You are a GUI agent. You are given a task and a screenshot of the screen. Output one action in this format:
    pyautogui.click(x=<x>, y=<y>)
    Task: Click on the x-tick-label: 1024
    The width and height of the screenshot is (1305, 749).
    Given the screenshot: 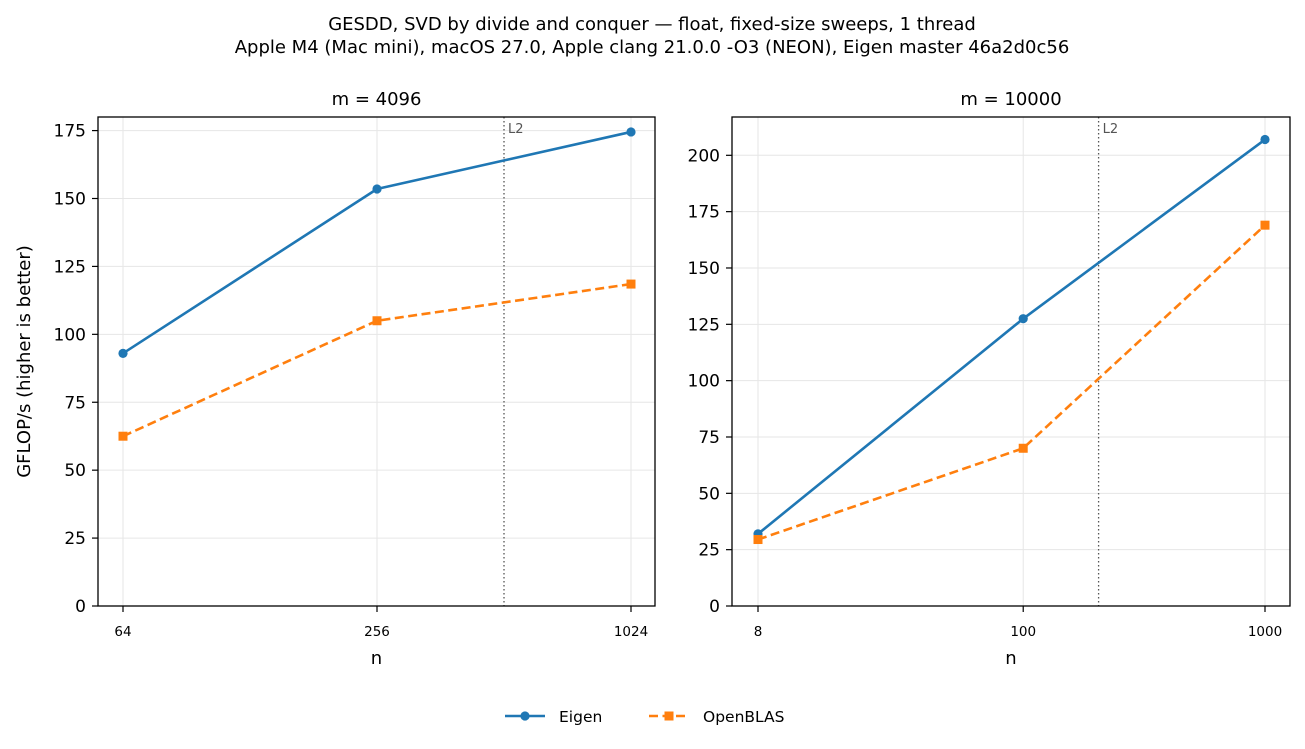 What is the action you would take?
    pyautogui.click(x=631, y=632)
    